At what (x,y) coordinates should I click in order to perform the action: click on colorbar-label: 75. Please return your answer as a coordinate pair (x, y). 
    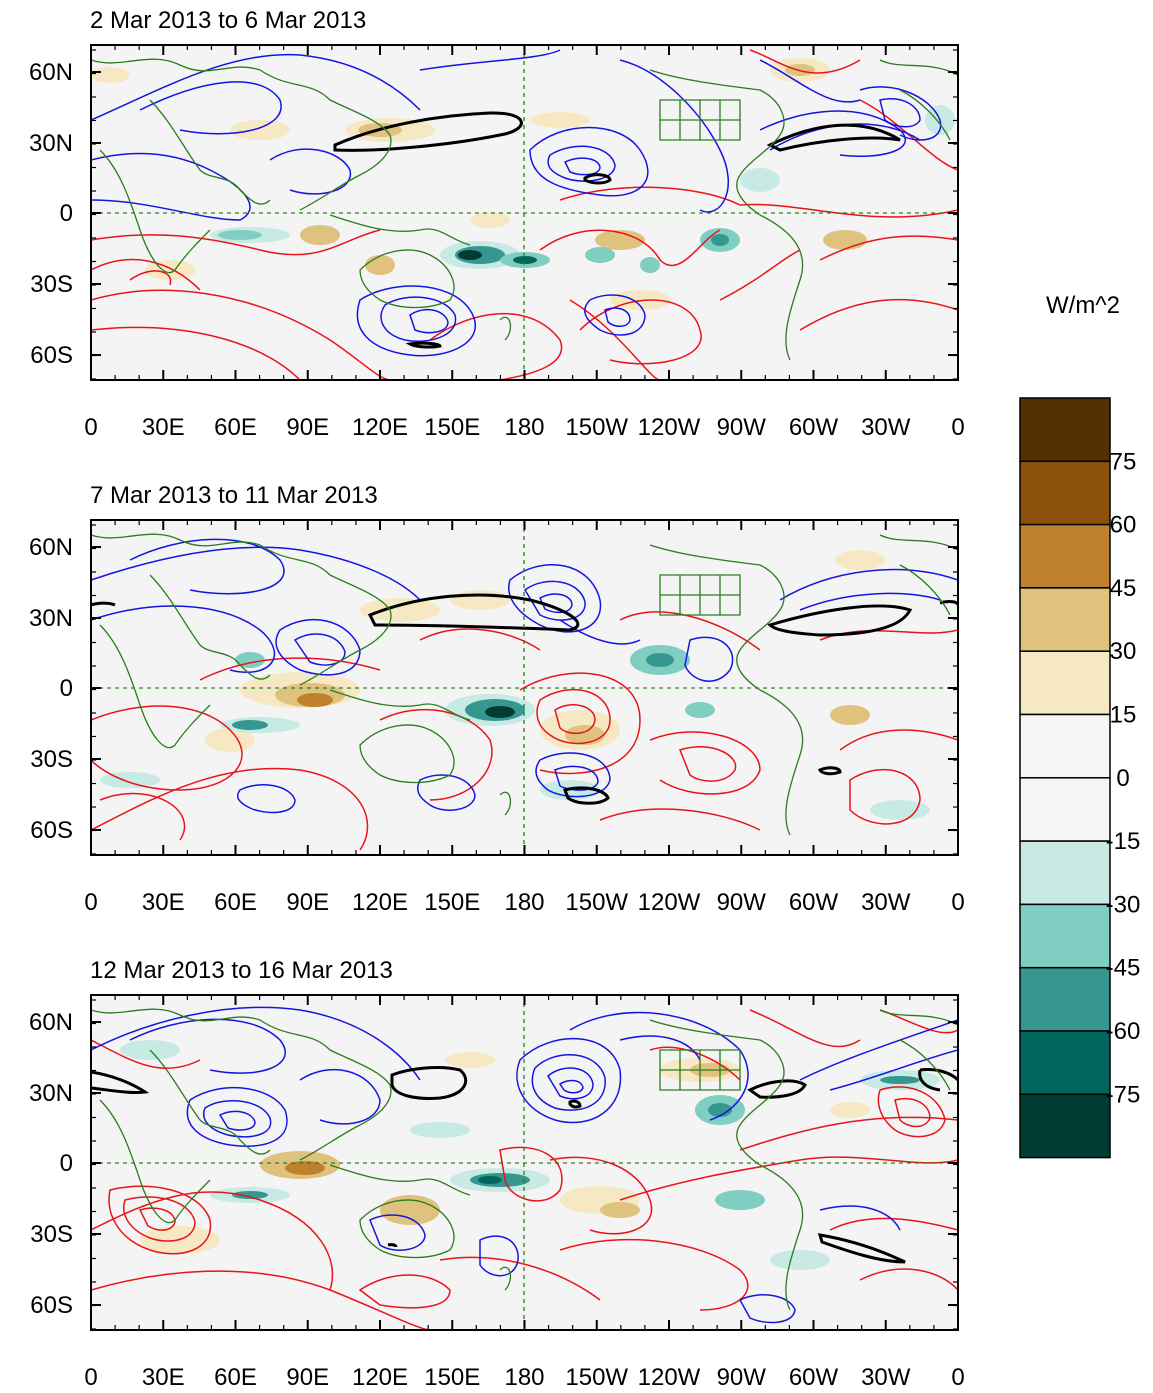
    Looking at the image, I should click on (1123, 461).